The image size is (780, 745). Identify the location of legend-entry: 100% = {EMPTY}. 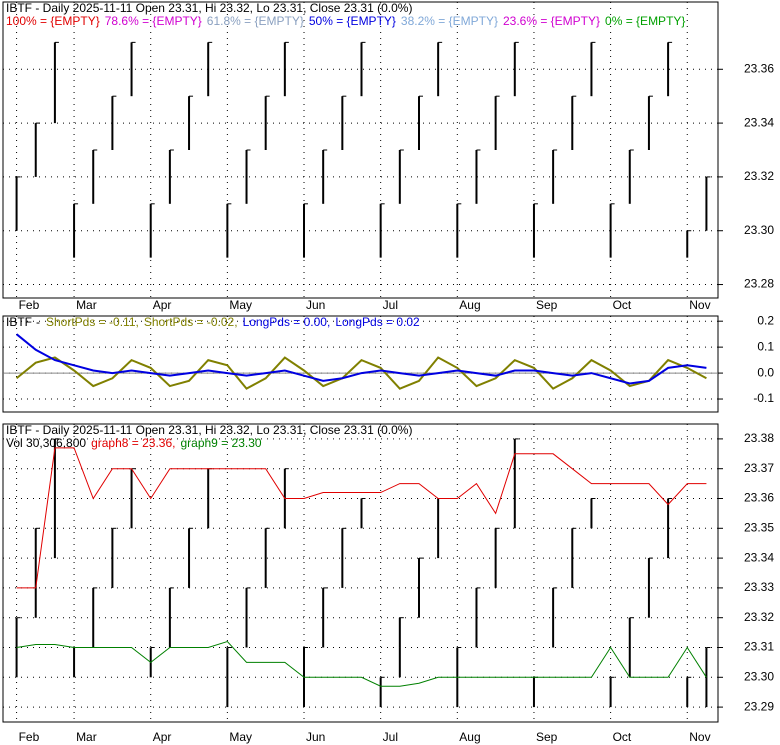
(53, 21).